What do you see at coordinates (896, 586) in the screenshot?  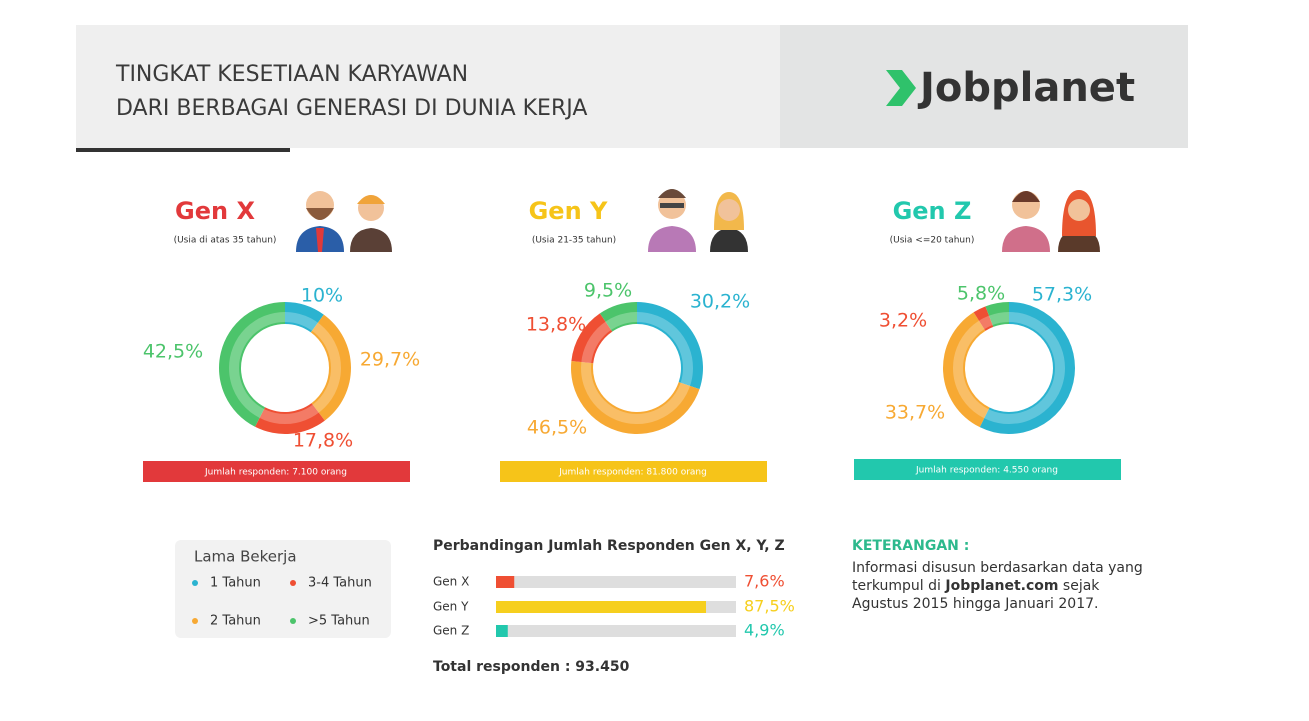 I see `notes-text: terkumpul di` at bounding box center [896, 586].